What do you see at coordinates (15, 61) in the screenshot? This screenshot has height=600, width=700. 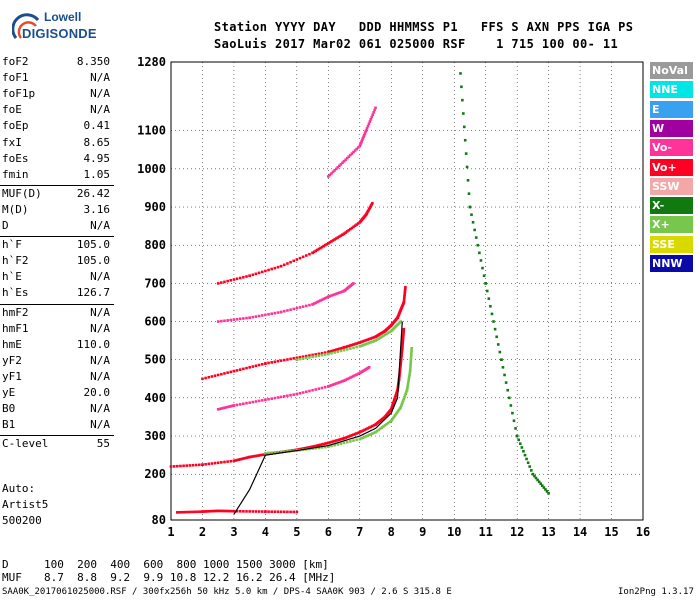 I see `param-name: foF2` at bounding box center [15, 61].